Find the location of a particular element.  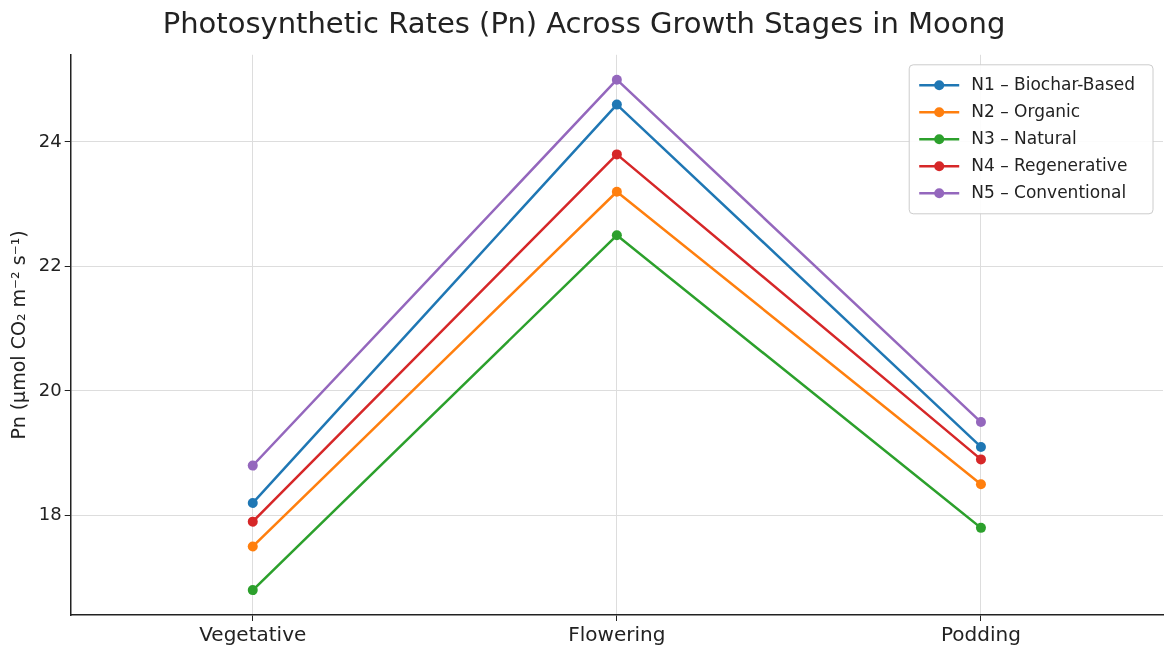

y-tick-label: 18 is located at coordinates (50, 514).